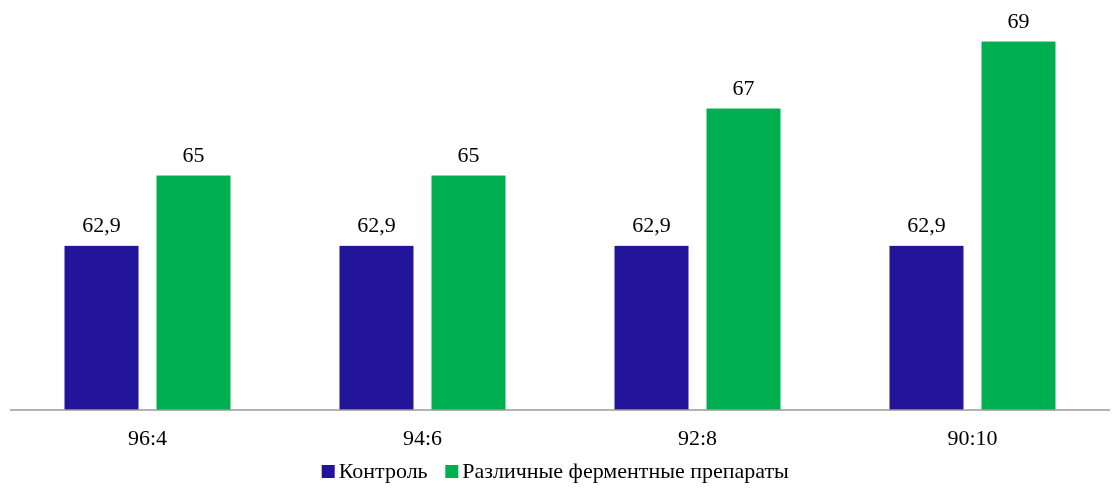 This screenshot has height=495, width=1115. What do you see at coordinates (743, 87) in the screenshot?
I see `data-label: 67` at bounding box center [743, 87].